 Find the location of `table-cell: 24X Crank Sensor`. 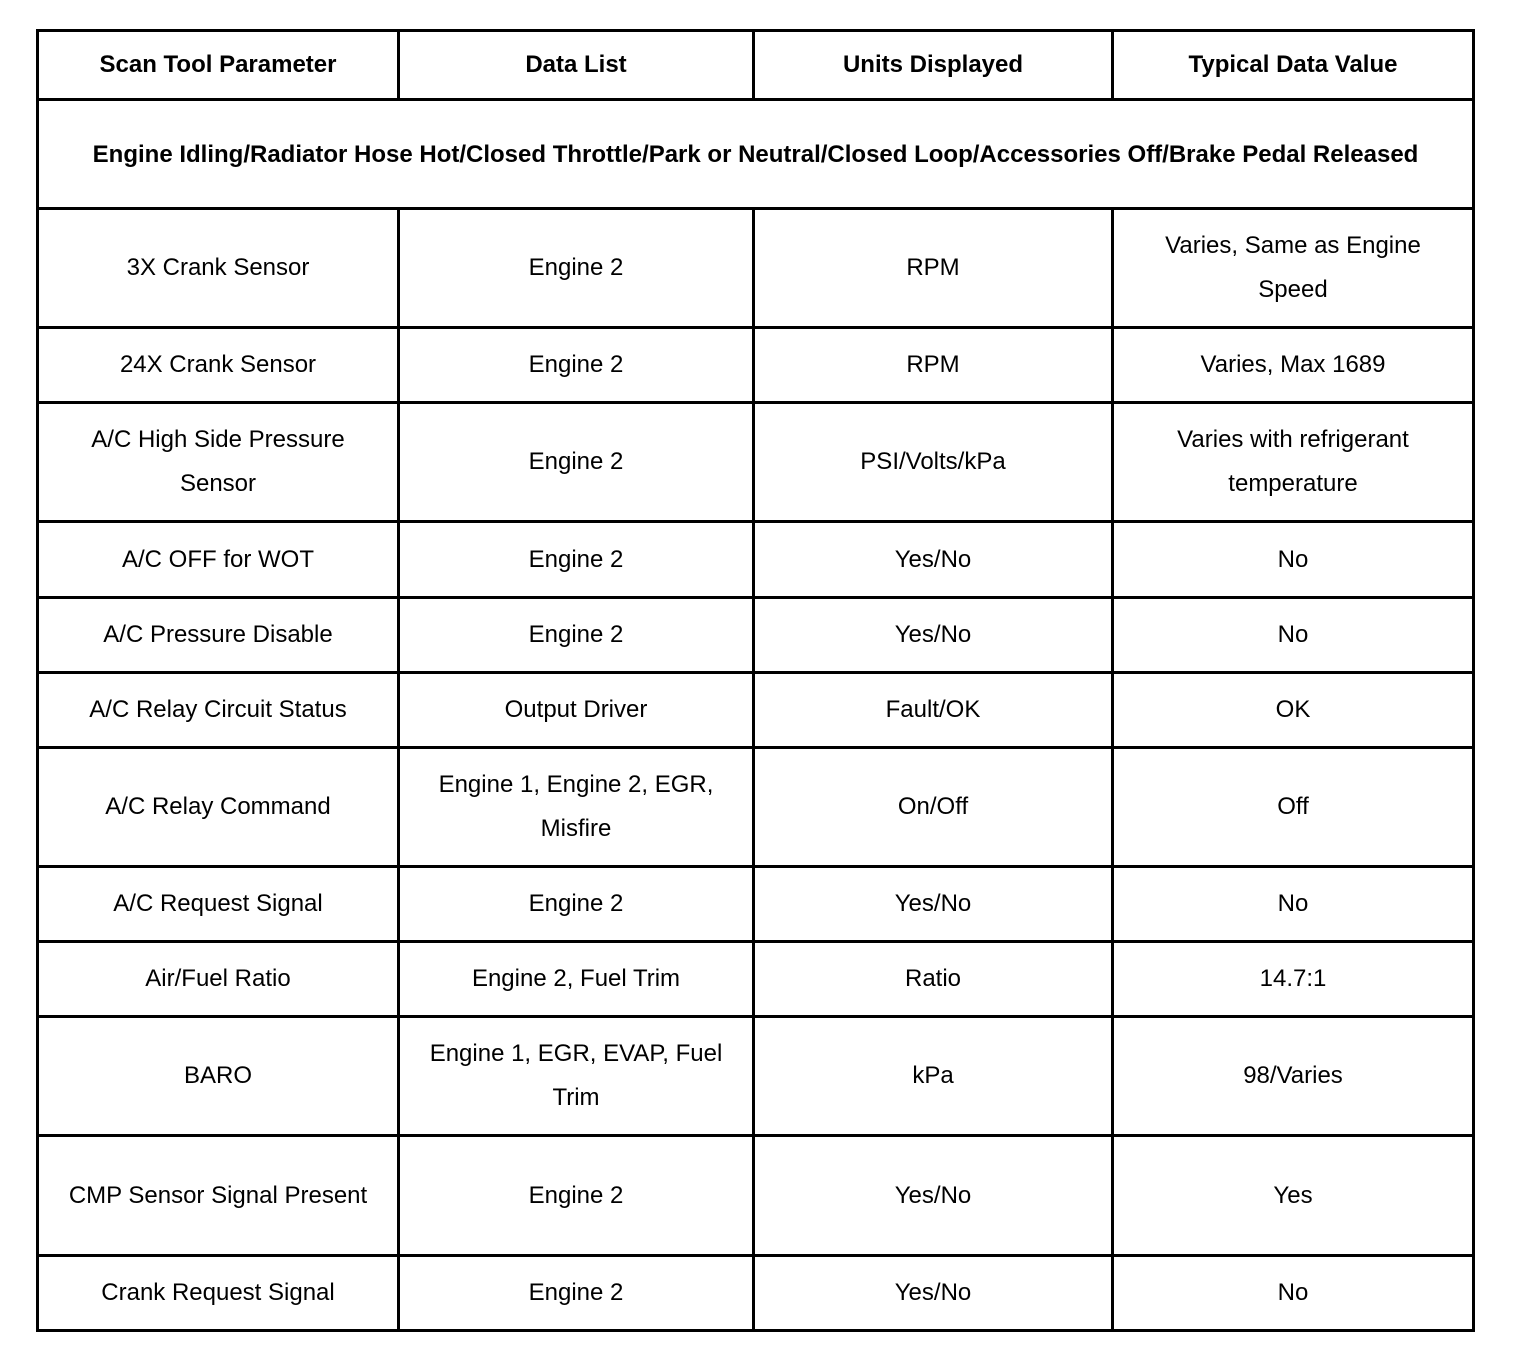

table-cell: 24X Crank Sensor is located at coordinates (218, 365).